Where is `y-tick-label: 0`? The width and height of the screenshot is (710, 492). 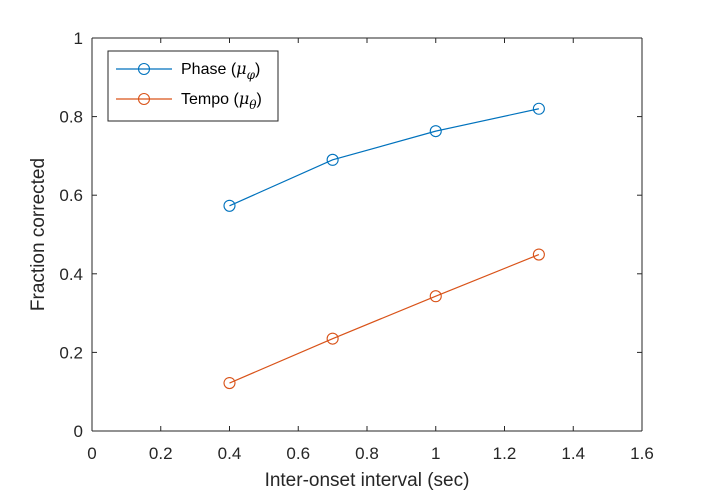
y-tick-label: 0 is located at coordinates (78, 431).